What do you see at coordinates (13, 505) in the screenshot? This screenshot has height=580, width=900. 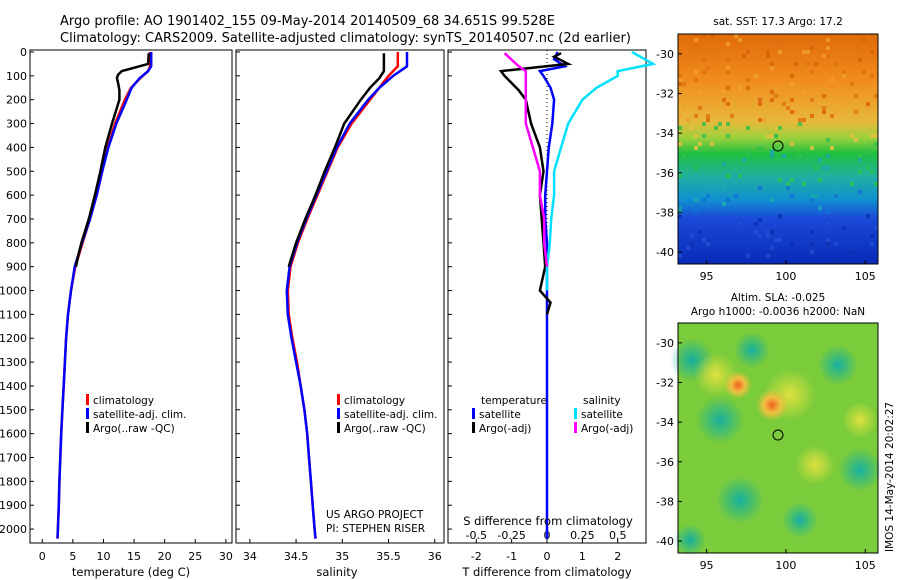 I see `depth-tick-label: 1900` at bounding box center [13, 505].